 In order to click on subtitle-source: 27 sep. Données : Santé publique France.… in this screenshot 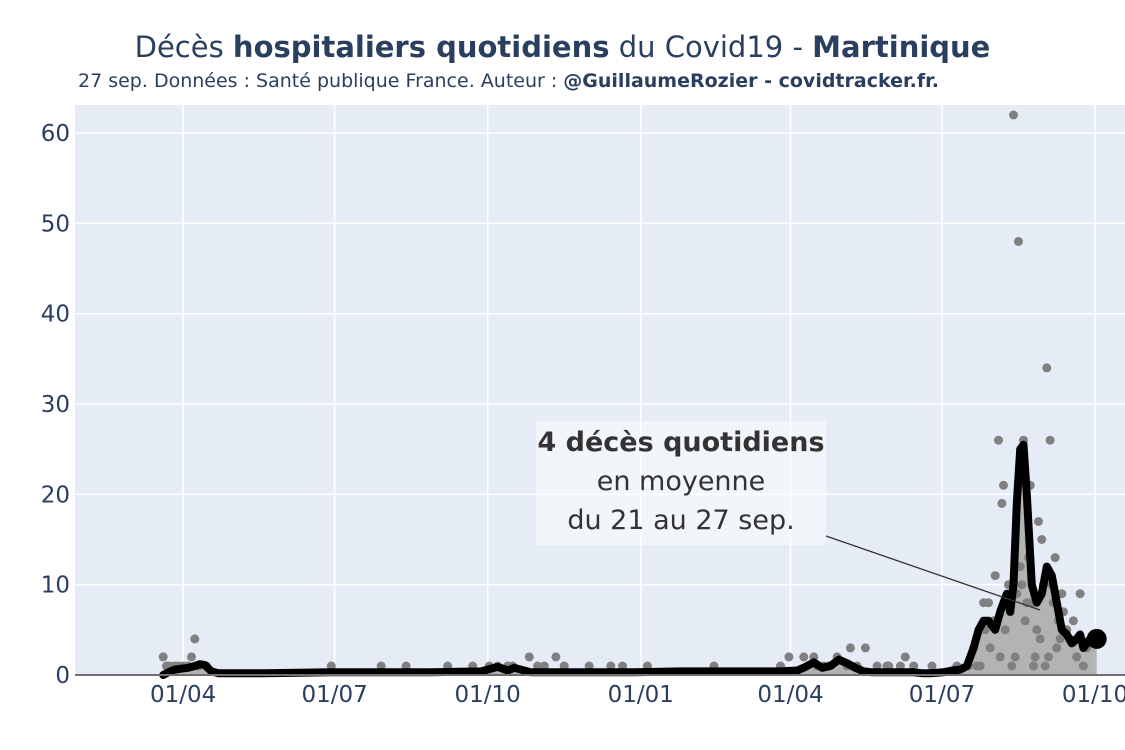, I will do `click(321, 81)`.